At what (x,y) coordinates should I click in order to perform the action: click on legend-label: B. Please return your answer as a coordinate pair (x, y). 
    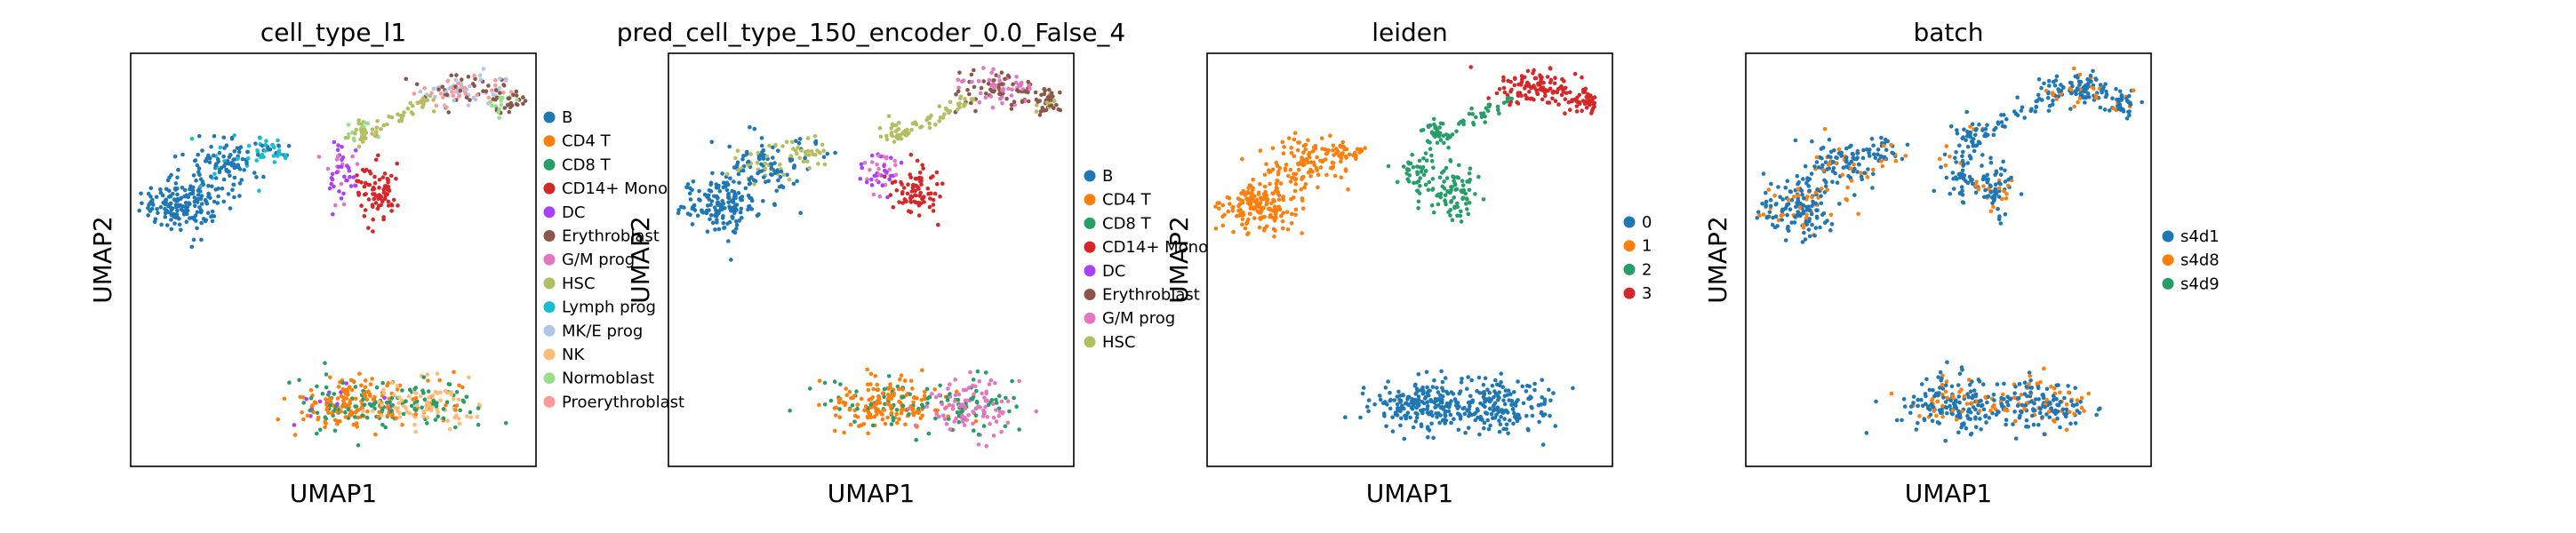
    Looking at the image, I should click on (567, 117).